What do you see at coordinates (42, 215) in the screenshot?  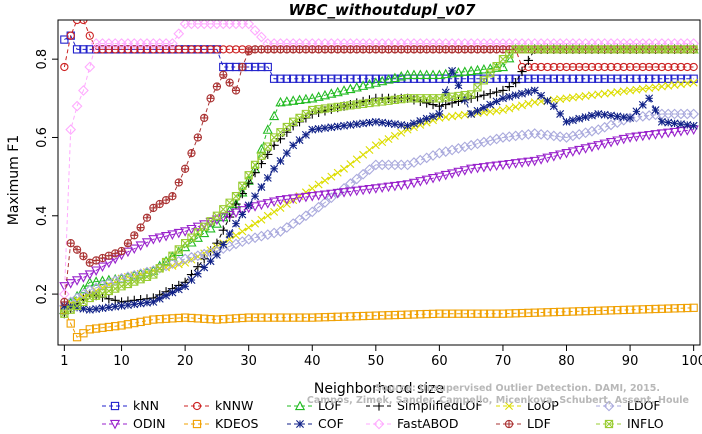 I see `y-tick-label-0.4: 0.4` at bounding box center [42, 215].